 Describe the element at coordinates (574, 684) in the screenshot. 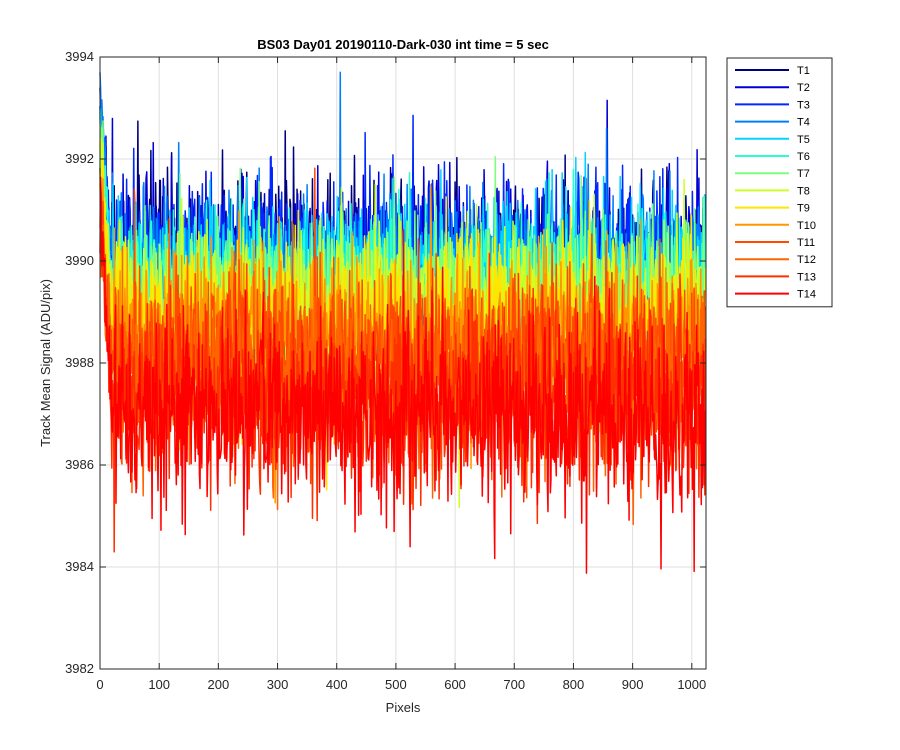

I see `x-tick-label-8: 800` at that location.